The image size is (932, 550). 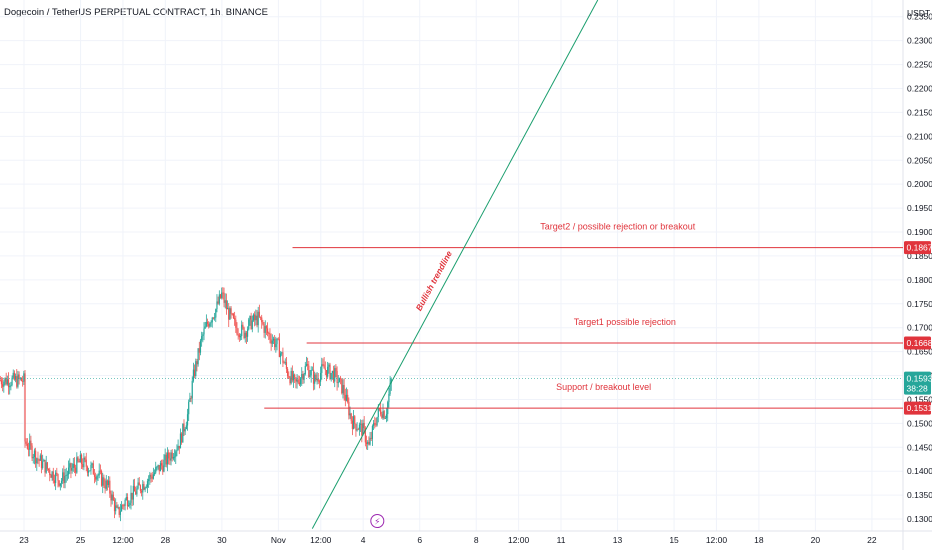 I want to click on lightning-icon, so click(x=377, y=521).